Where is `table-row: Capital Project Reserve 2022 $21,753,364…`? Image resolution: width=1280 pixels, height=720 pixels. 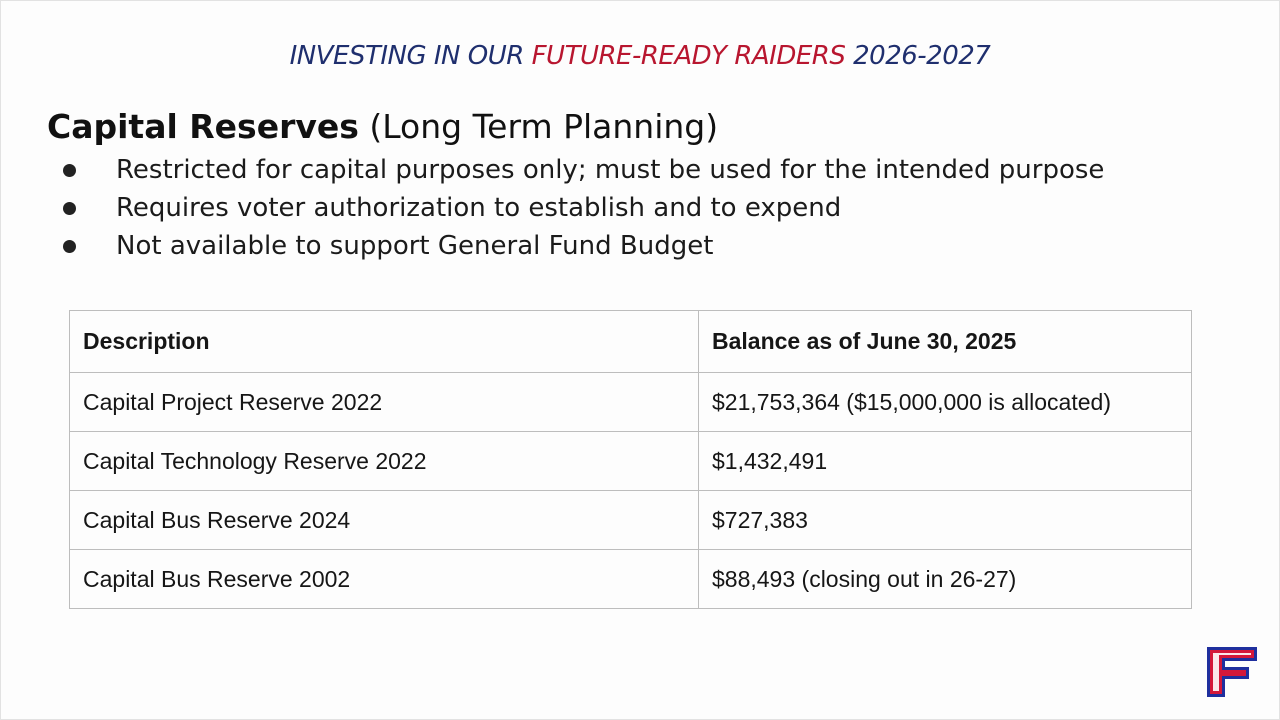
table-row: Capital Project Reserve 2022 $21,753,364… is located at coordinates (630, 402).